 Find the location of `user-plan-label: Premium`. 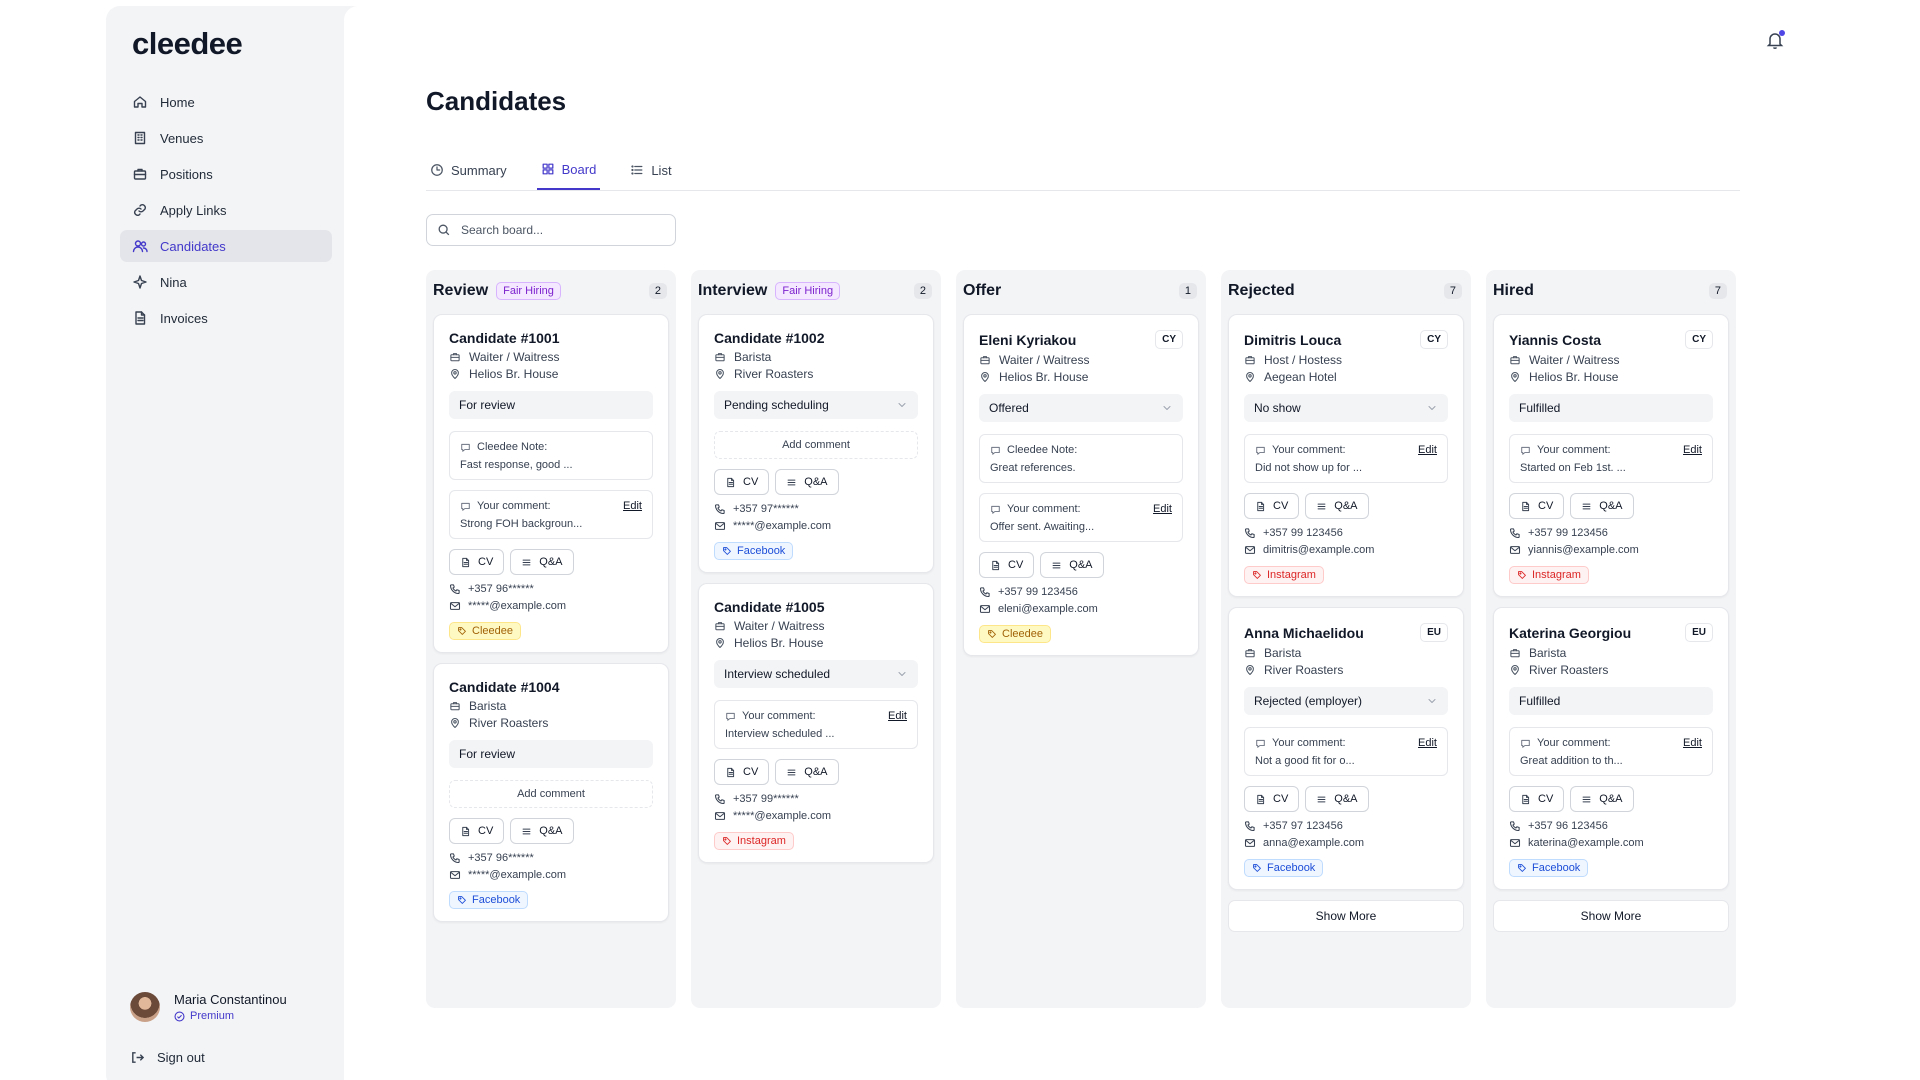

user-plan-label: Premium is located at coordinates (212, 1016).